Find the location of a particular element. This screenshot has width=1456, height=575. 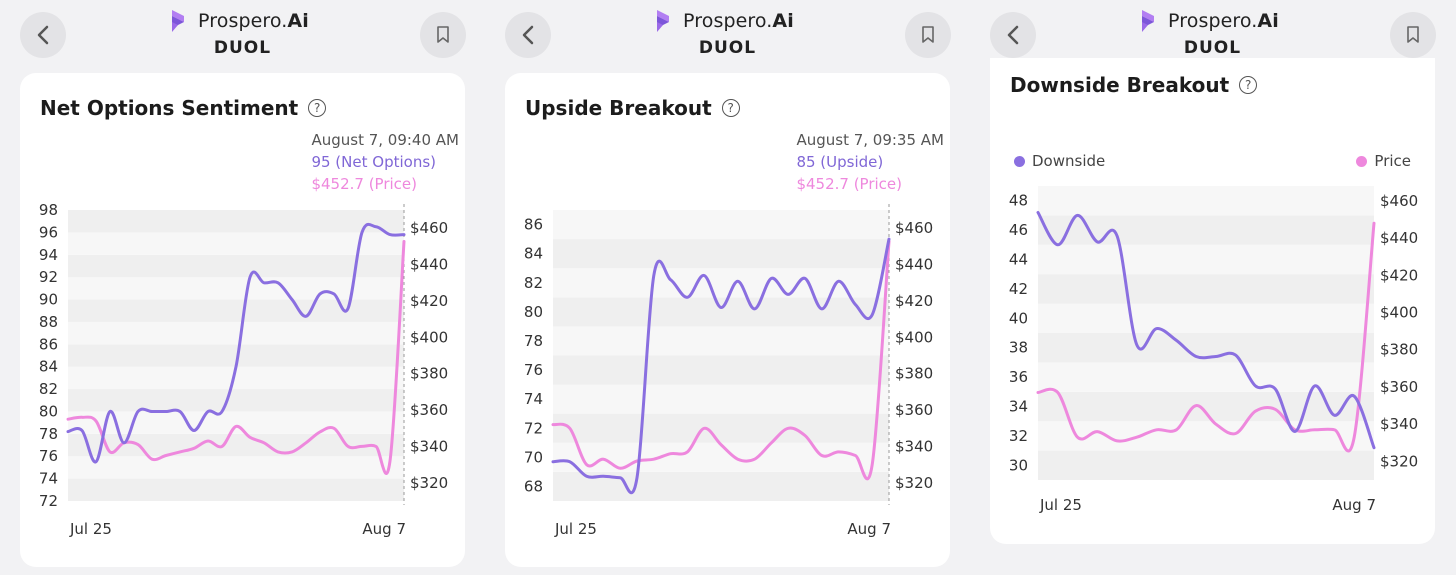

tooltip-price: $452.7 (Price) is located at coordinates (364, 184).